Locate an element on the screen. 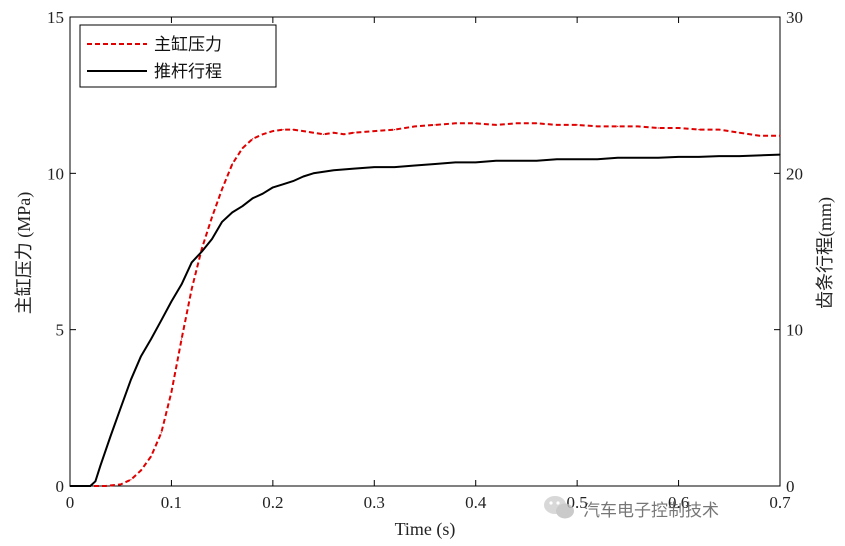  legend: 主缸压力 推杆行程 is located at coordinates (178, 56).